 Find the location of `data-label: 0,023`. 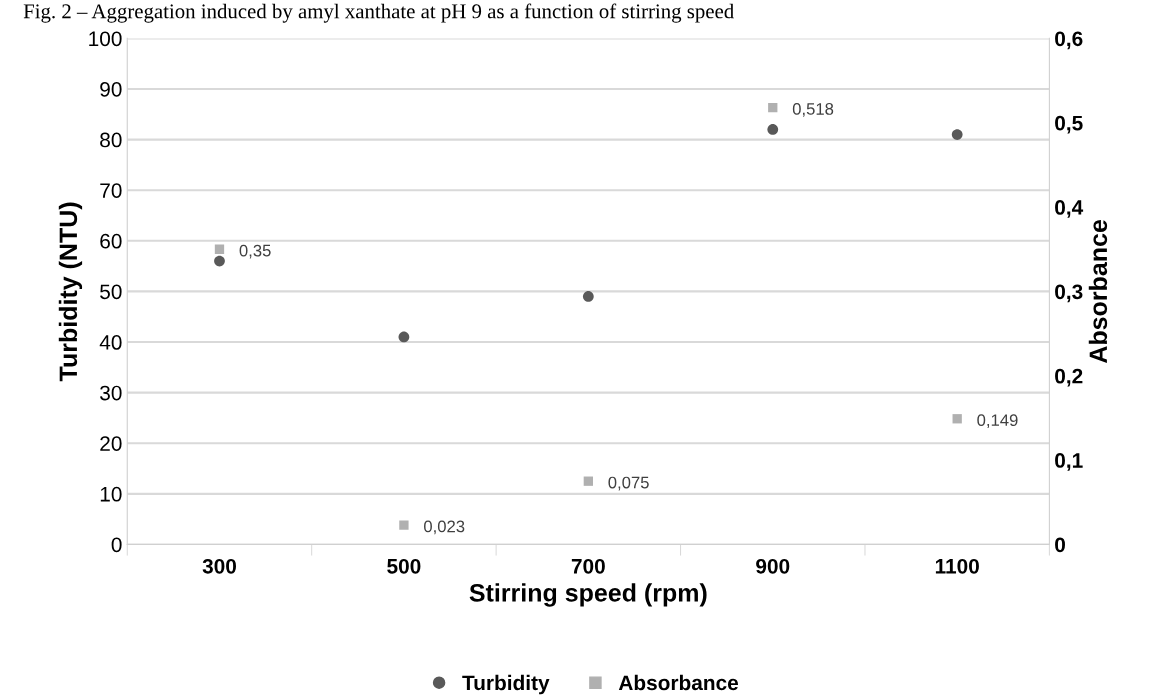

data-label: 0,023 is located at coordinates (444, 527).